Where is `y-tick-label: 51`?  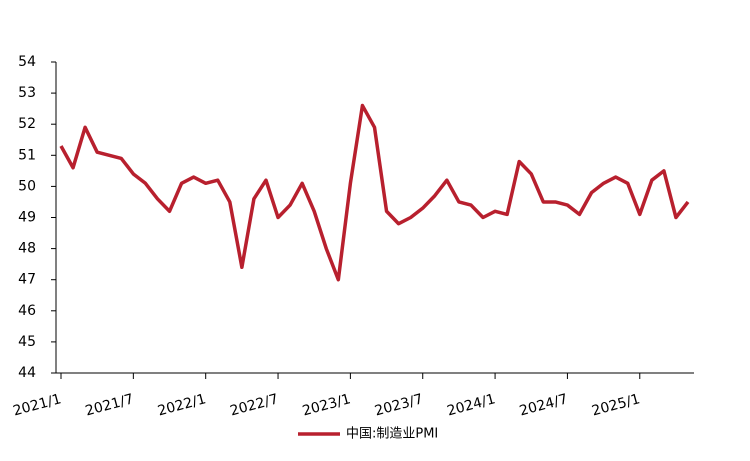 y-tick-label: 51 is located at coordinates (27, 155).